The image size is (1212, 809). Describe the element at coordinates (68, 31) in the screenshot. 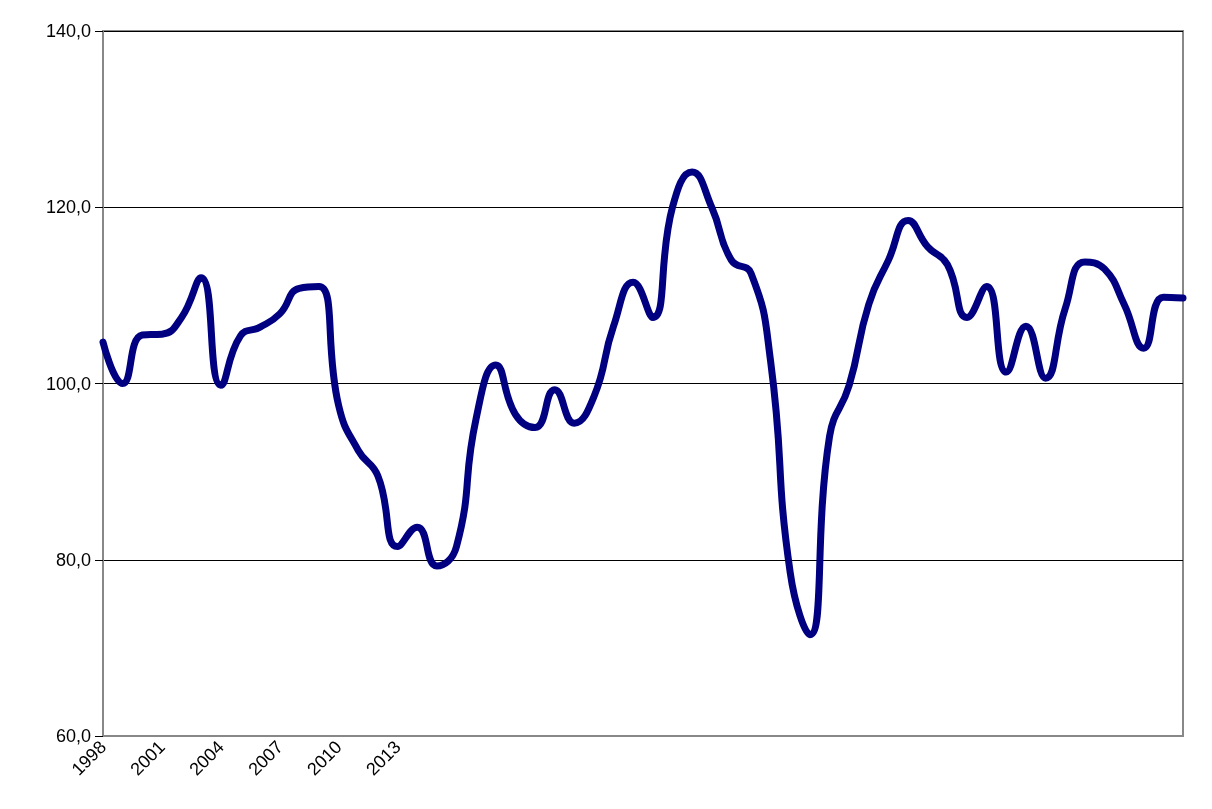

I see `y-tick-label: 140,0` at that location.